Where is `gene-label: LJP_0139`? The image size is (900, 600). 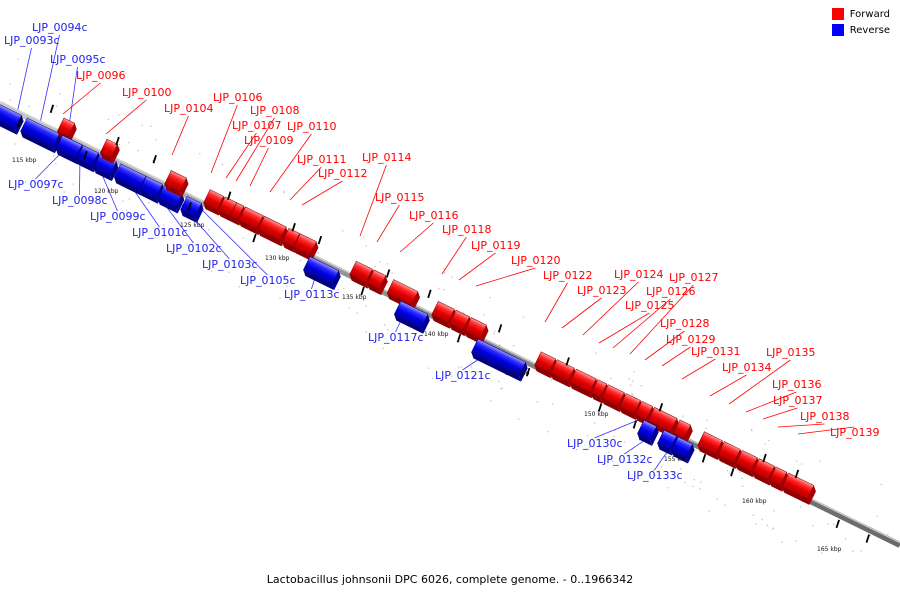
gene-label: LJP_0139 is located at coordinates (855, 432).